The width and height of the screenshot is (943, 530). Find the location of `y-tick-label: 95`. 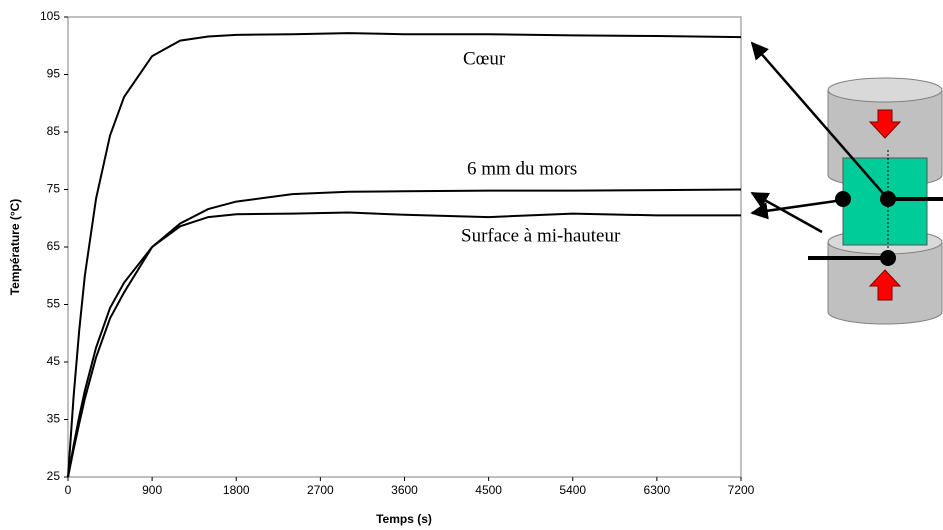

y-tick-label: 95 is located at coordinates (54, 74).